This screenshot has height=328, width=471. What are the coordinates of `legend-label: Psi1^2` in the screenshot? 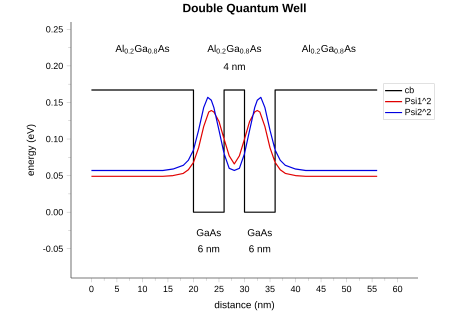 It's located at (418, 101).